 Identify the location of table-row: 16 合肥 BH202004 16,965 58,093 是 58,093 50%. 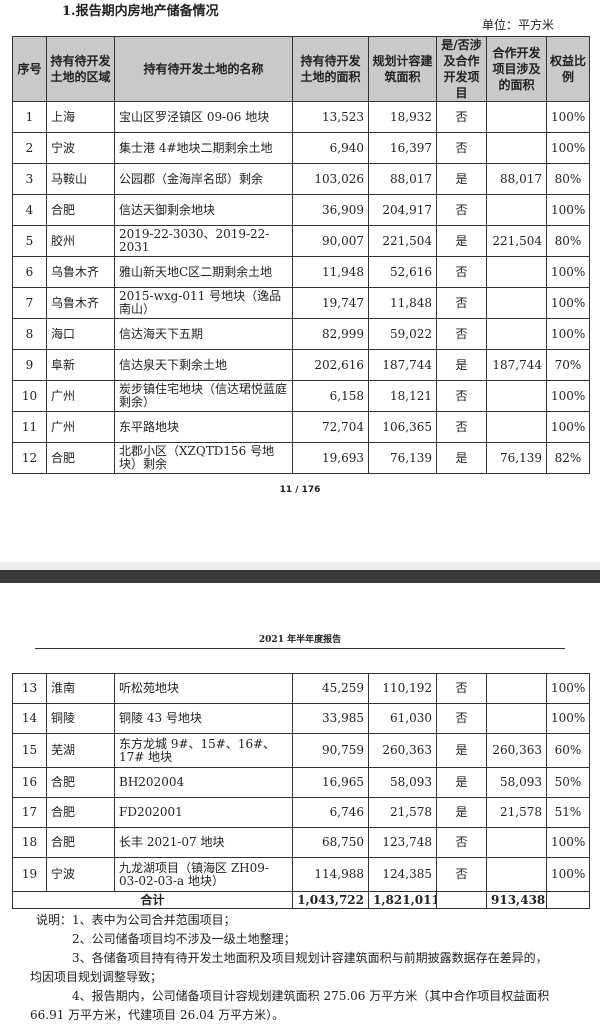
(301, 782).